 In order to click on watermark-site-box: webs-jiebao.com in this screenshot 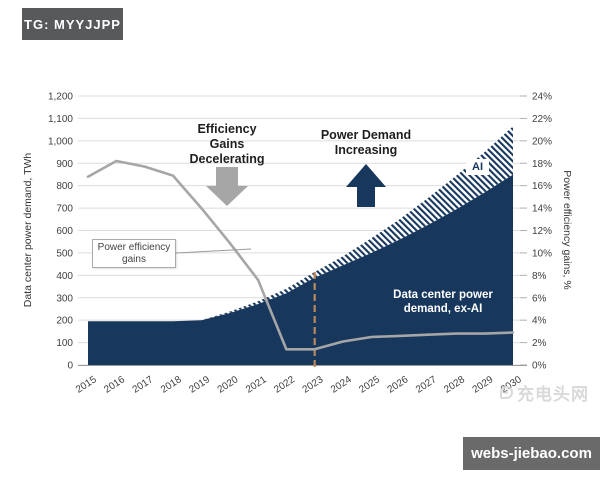, I will do `click(531, 453)`.